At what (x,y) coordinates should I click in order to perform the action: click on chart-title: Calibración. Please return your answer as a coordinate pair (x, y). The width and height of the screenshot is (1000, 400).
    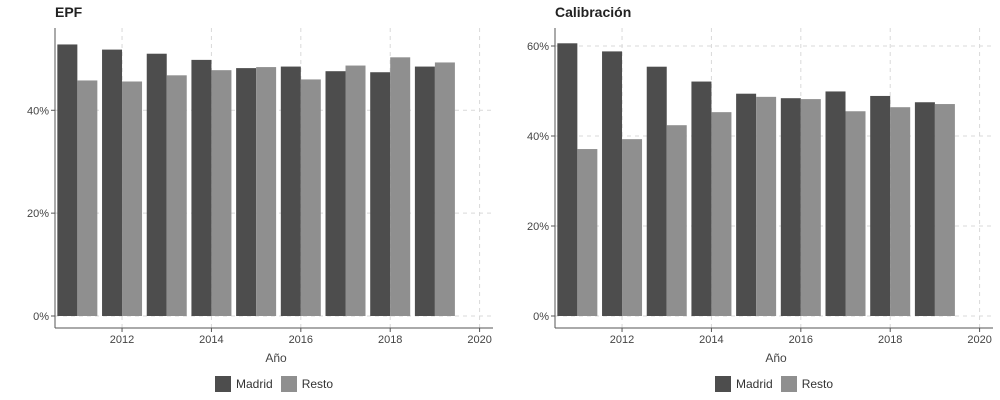
    Looking at the image, I should click on (593, 12).